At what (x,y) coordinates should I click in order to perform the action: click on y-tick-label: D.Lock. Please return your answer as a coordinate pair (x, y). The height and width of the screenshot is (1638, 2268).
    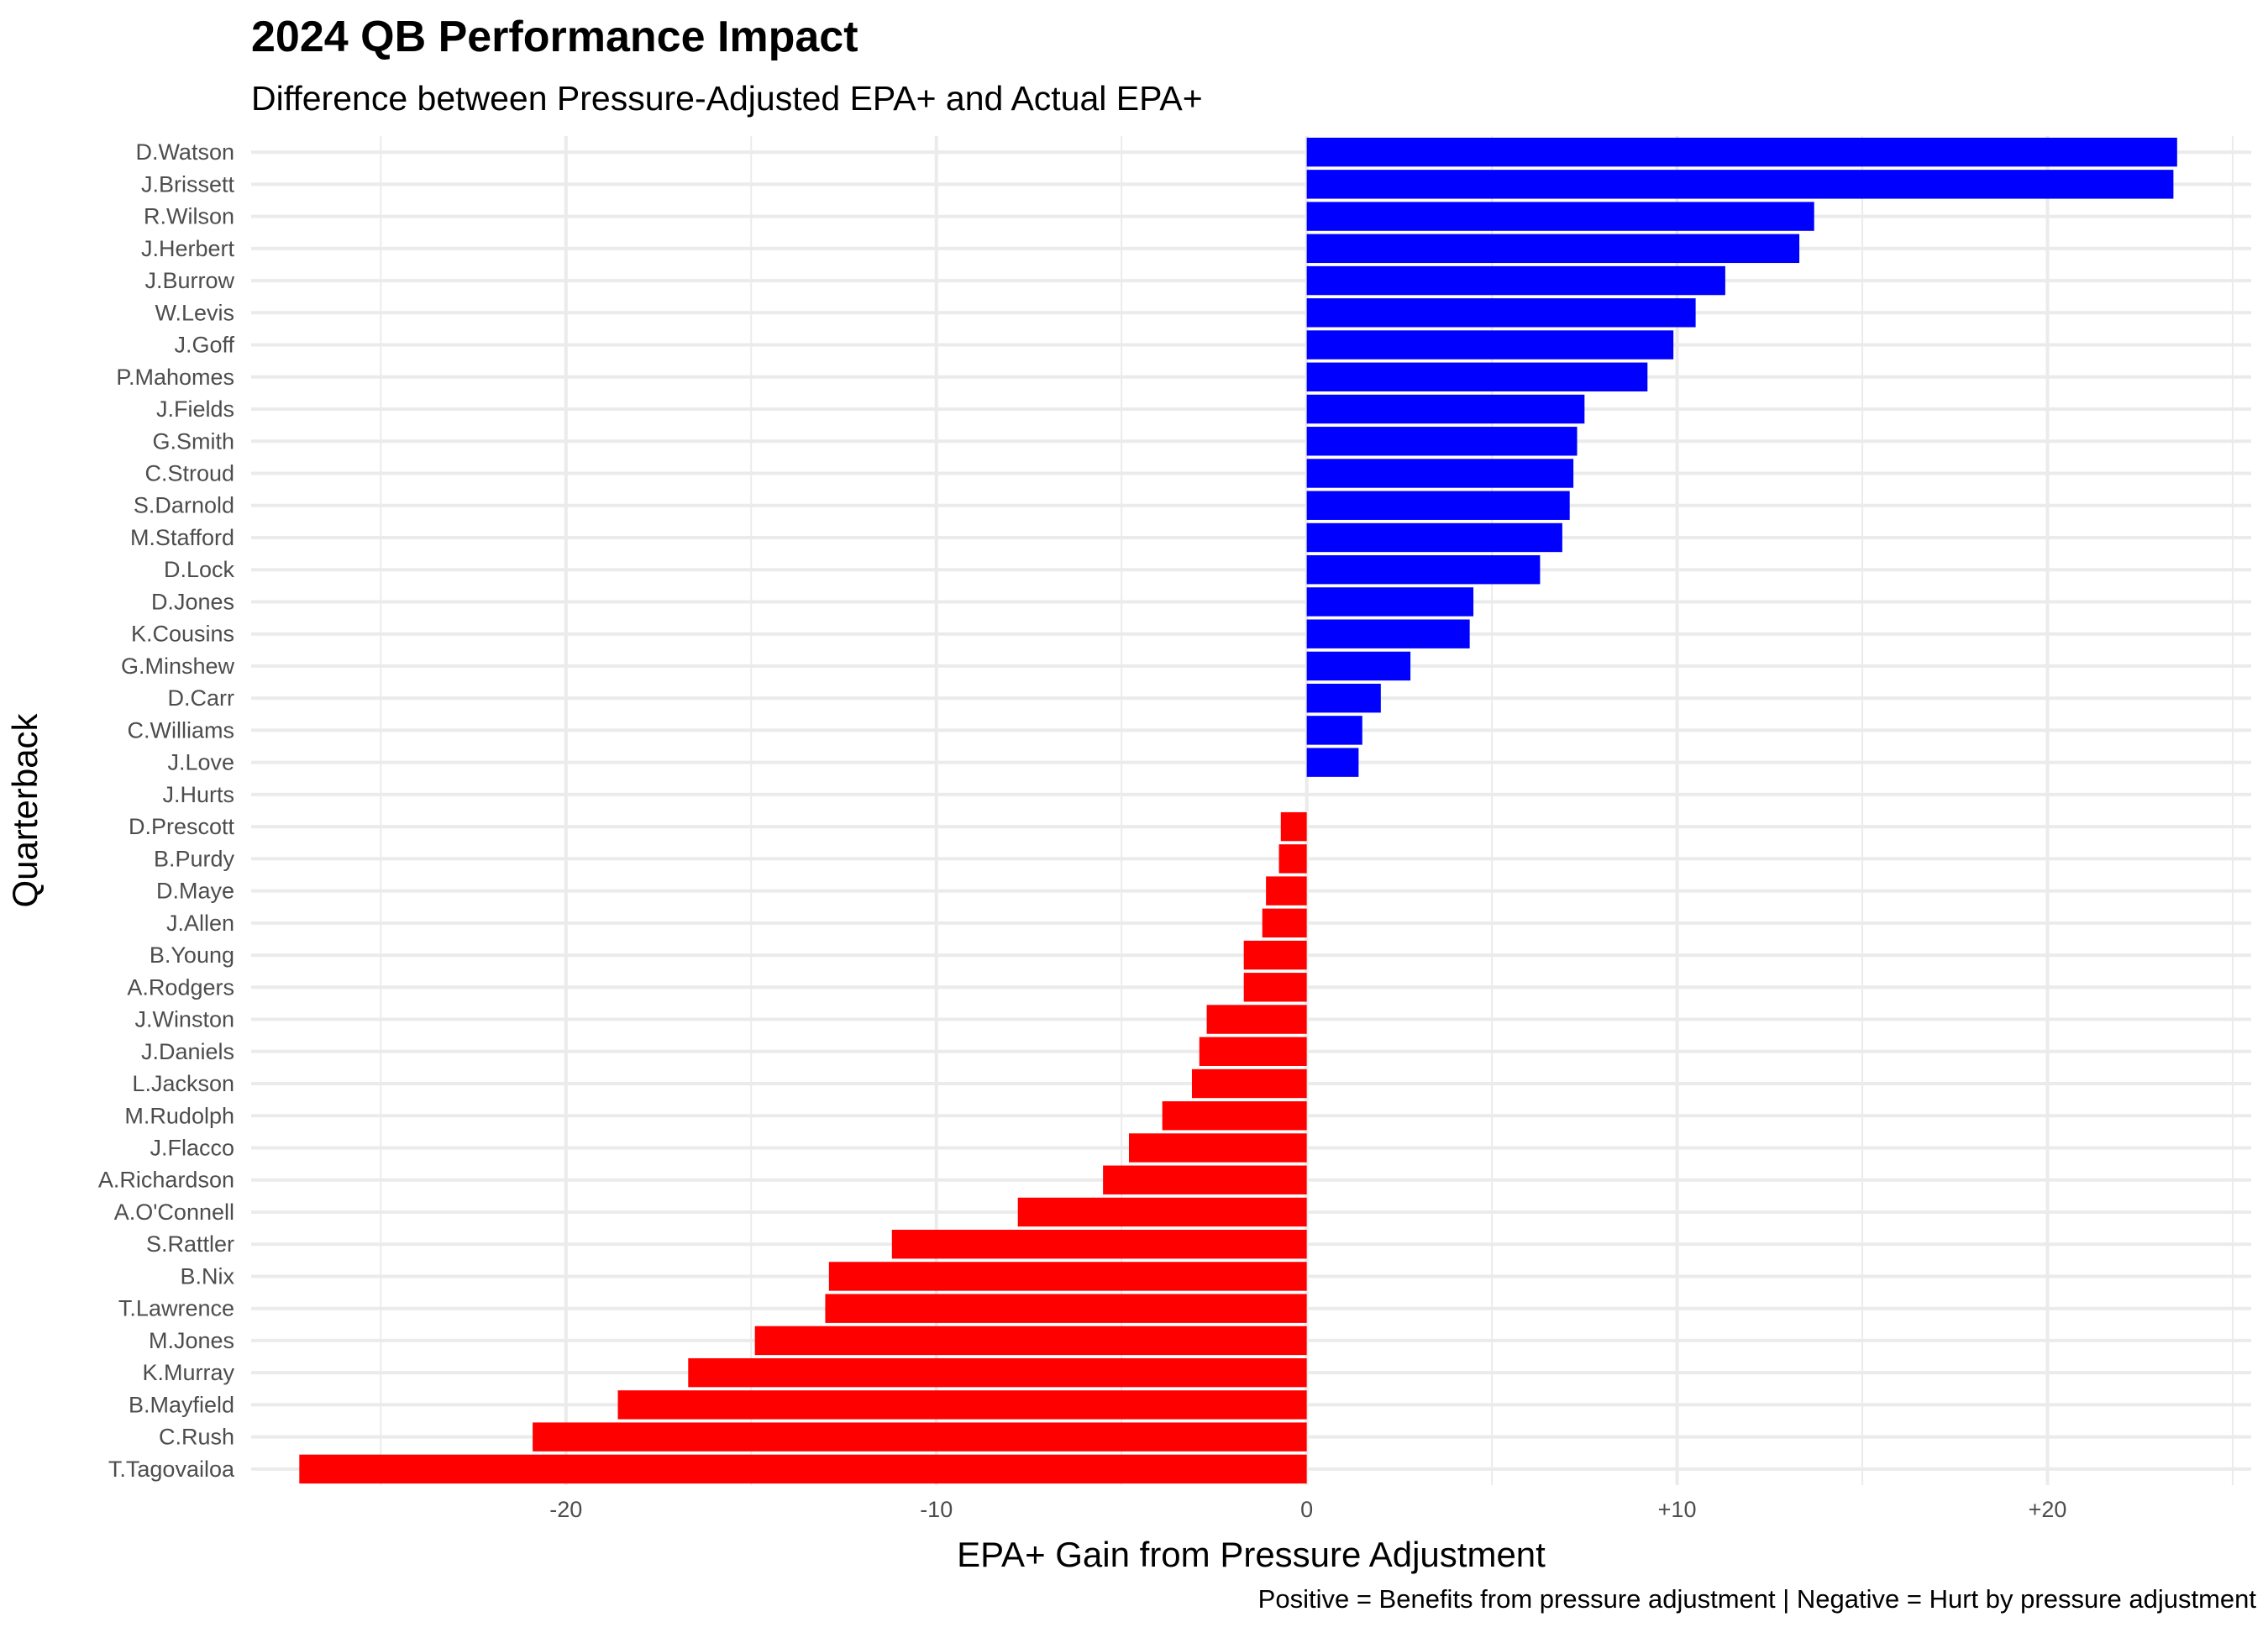
    Looking at the image, I should click on (199, 569).